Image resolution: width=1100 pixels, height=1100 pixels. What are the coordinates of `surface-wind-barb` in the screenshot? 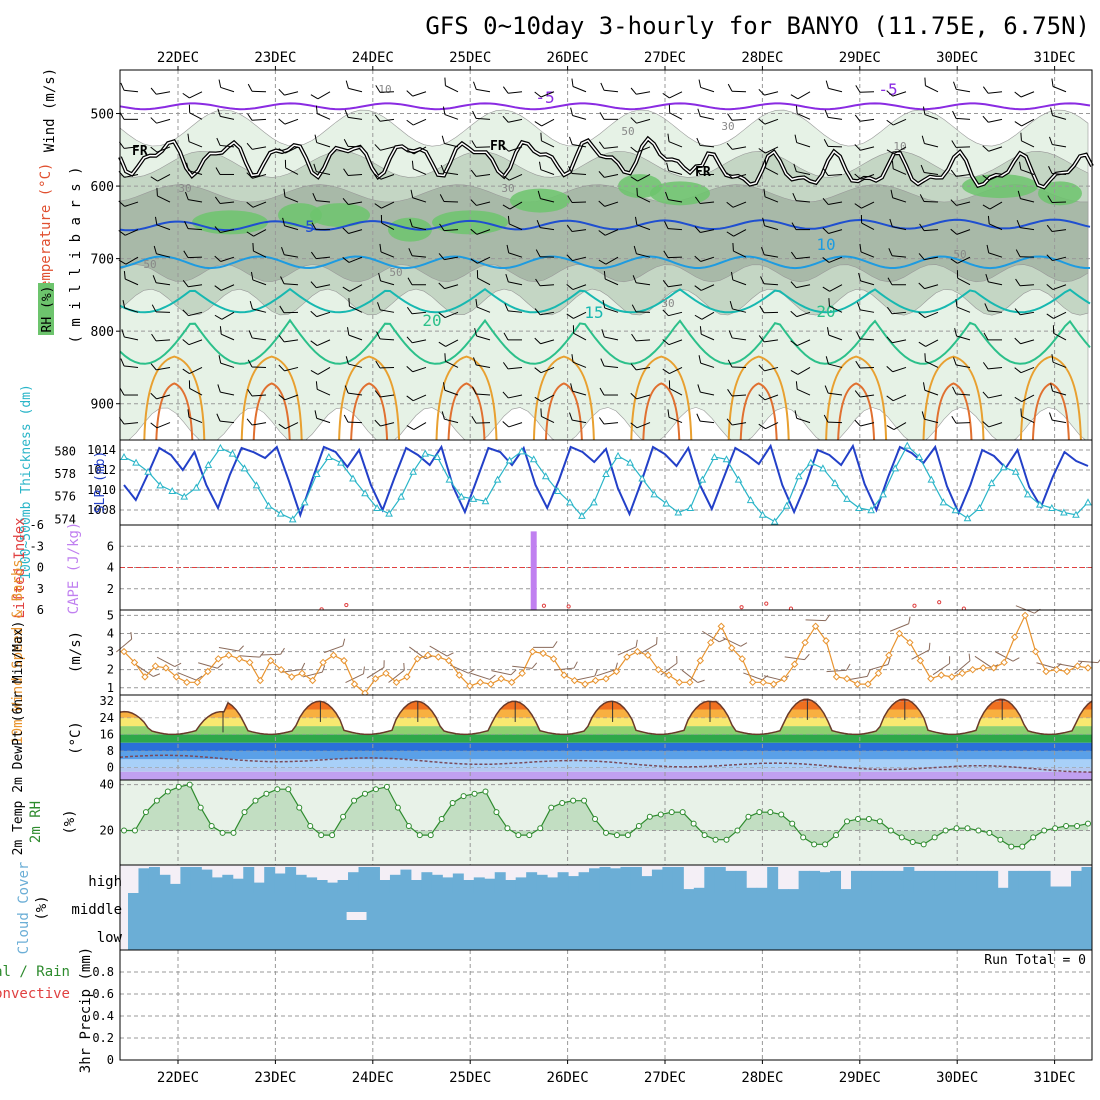 It's located at (231, 648).